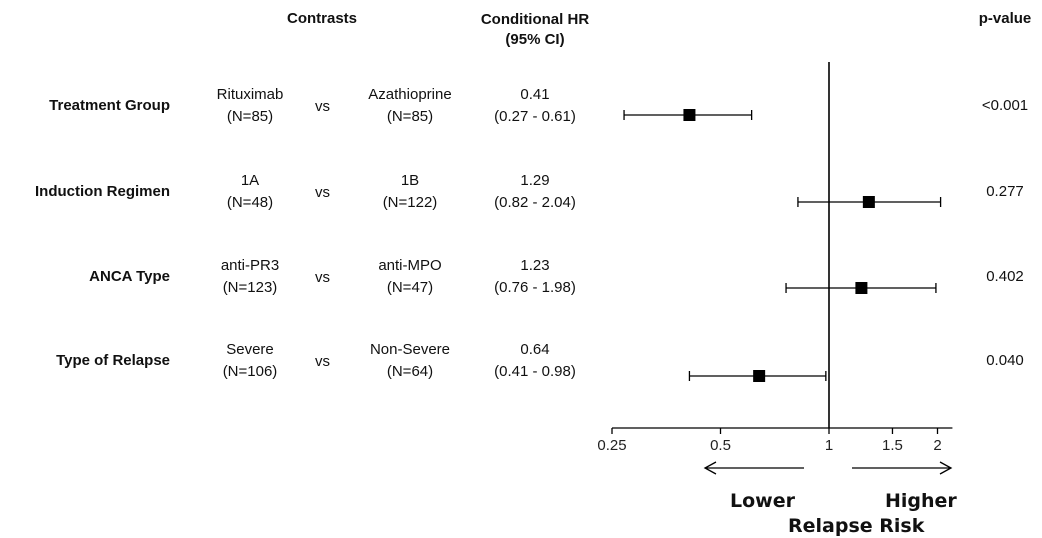 This screenshot has height=538, width=1042. What do you see at coordinates (410, 287) in the screenshot?
I see `group-b-n: (N=47)` at bounding box center [410, 287].